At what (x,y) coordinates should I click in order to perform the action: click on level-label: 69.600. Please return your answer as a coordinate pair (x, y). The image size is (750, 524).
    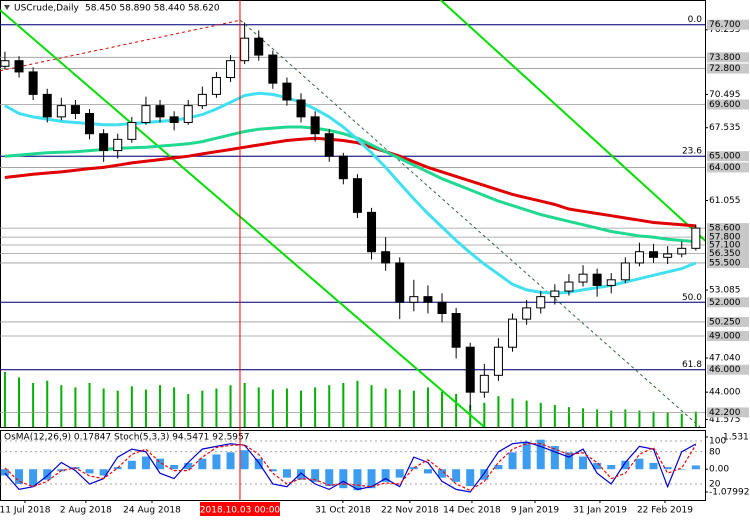
    Looking at the image, I should click on (725, 105).